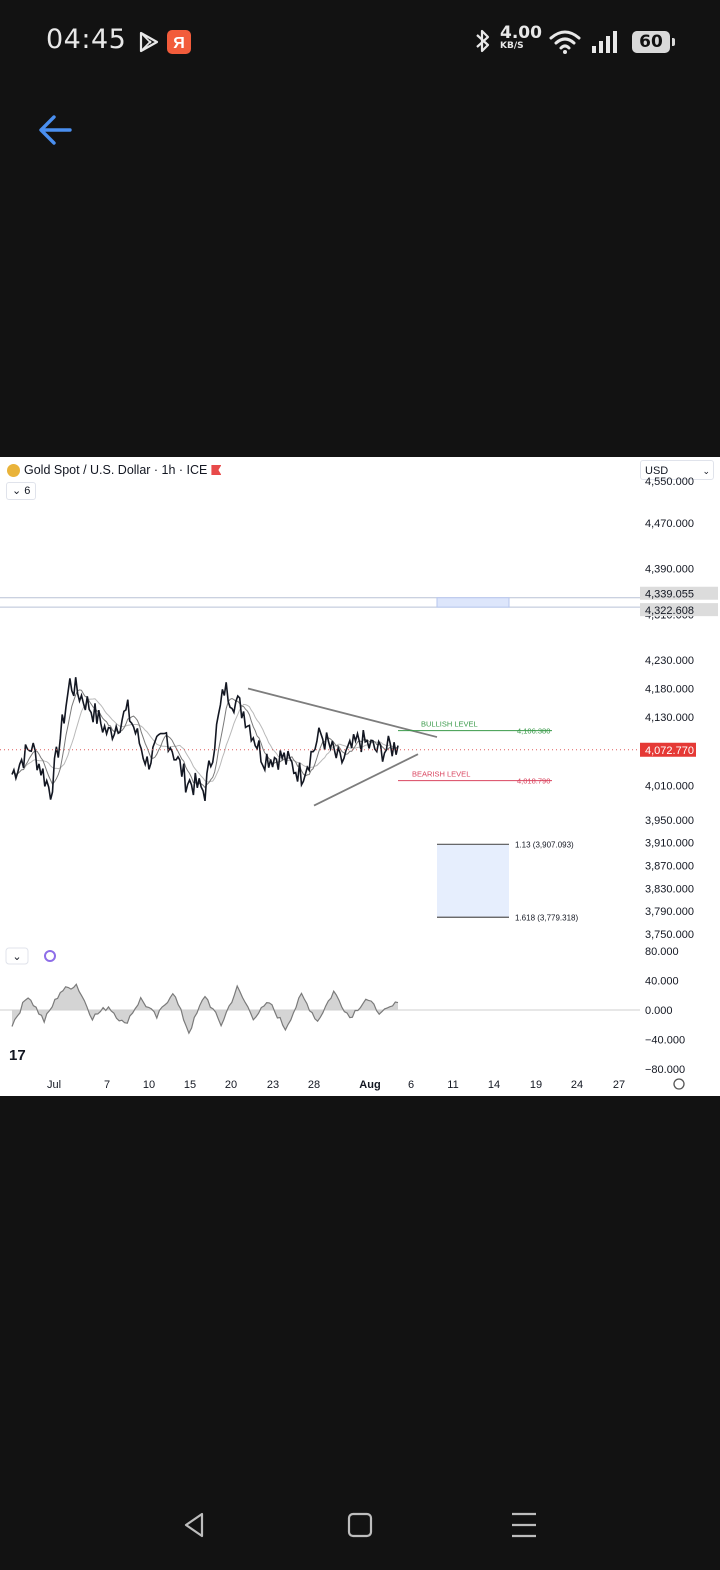 This screenshot has height=1570, width=720. I want to click on svg-text: Я, so click(179, 43).